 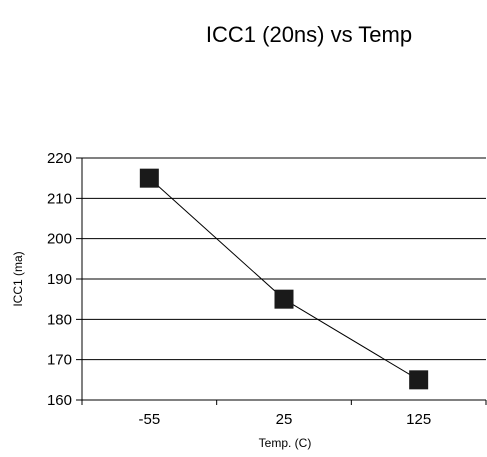 I want to click on x-tick-label: 125, so click(x=418, y=419).